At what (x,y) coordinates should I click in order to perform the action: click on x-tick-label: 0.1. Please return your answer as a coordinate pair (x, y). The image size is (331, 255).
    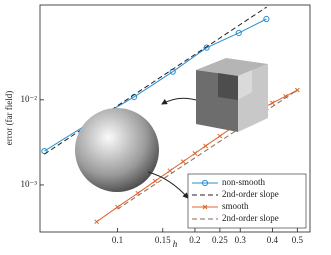
    Looking at the image, I should click on (117, 240).